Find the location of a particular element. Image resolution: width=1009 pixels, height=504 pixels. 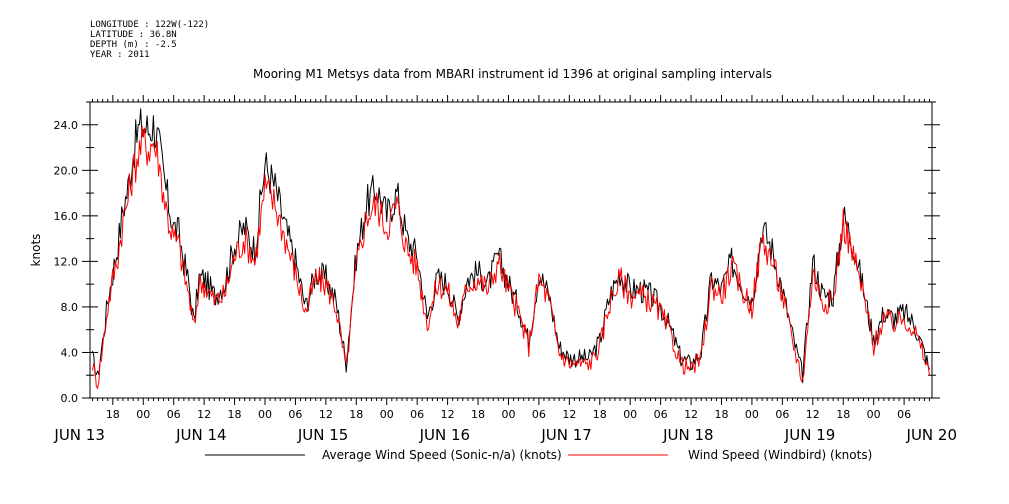

depth-text: DEPTH (m) : -2.5 is located at coordinates (133, 45).